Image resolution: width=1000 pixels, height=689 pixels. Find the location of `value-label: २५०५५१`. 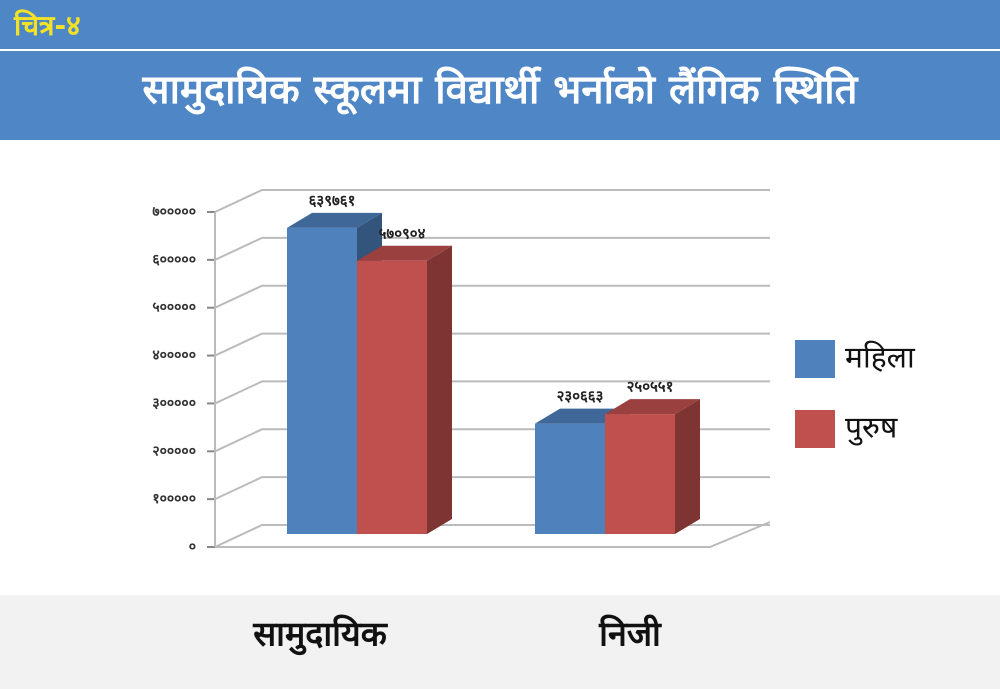

value-label: २५०५५१ is located at coordinates (650, 387).